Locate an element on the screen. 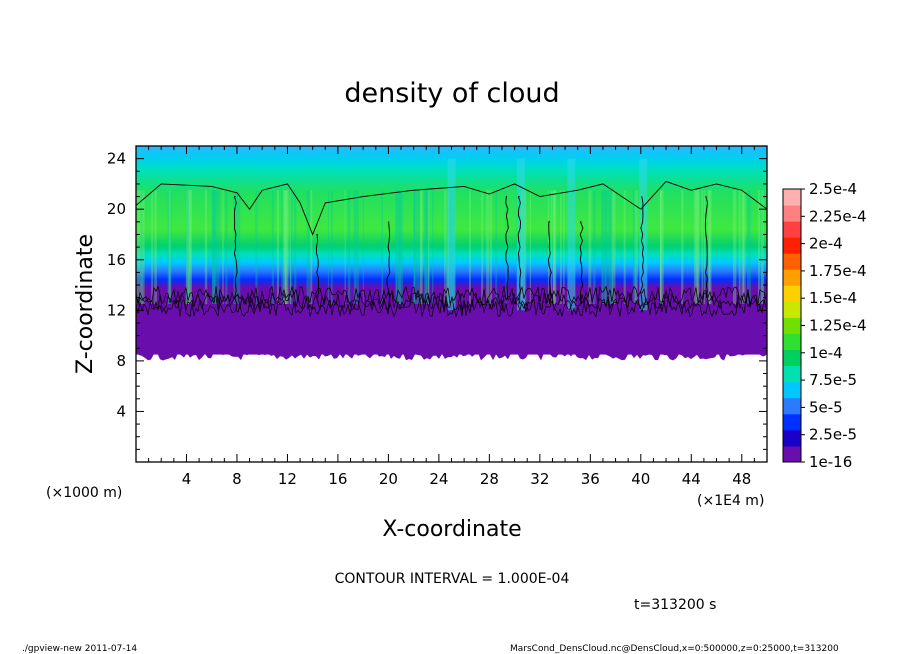 The image size is (904, 654). colorbar is located at coordinates (792, 325).